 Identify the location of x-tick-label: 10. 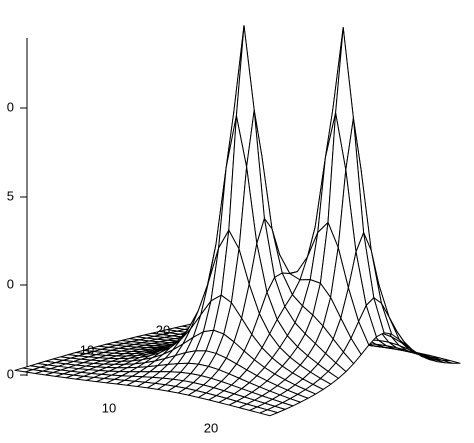
(109, 407).